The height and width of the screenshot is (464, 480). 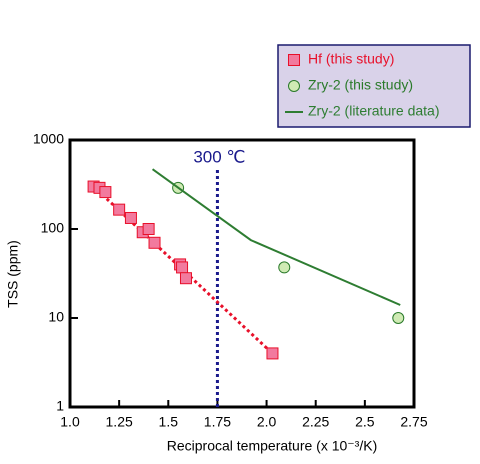 What do you see at coordinates (119, 422) in the screenshot?
I see `x-tick-label: 1.25` at bounding box center [119, 422].